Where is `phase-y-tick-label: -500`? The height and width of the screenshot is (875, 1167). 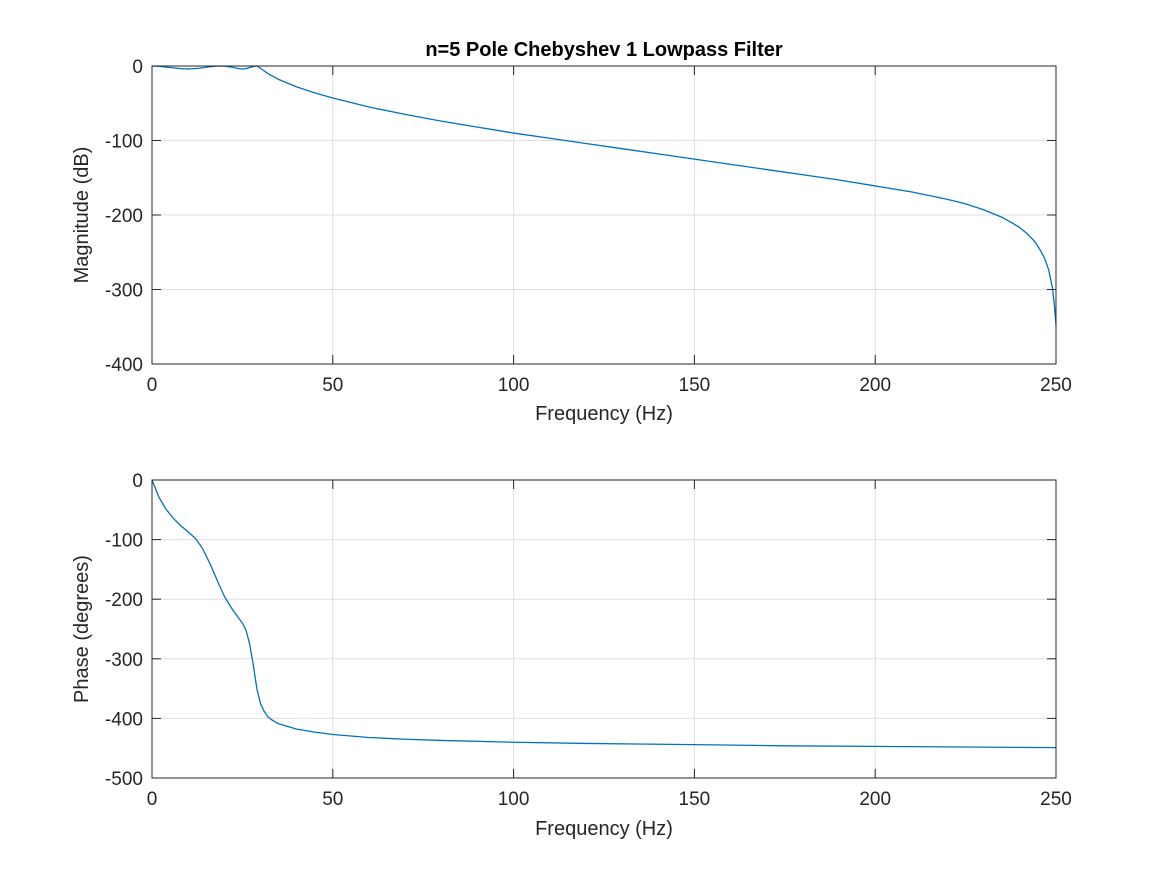 phase-y-tick-label: -500 is located at coordinates (124, 779).